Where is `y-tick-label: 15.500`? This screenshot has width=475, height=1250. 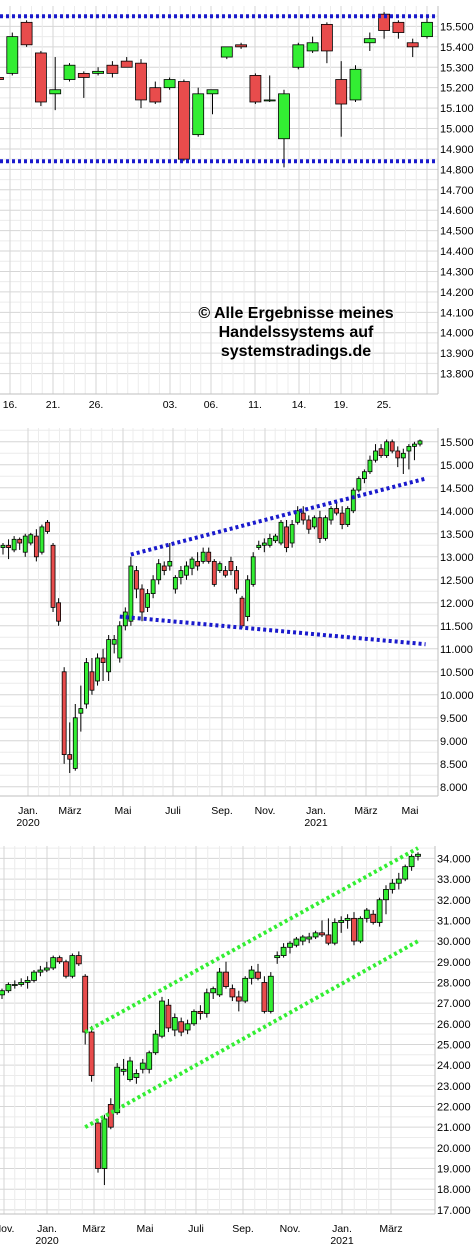
y-tick-label: 15.500 is located at coordinates (457, 27).